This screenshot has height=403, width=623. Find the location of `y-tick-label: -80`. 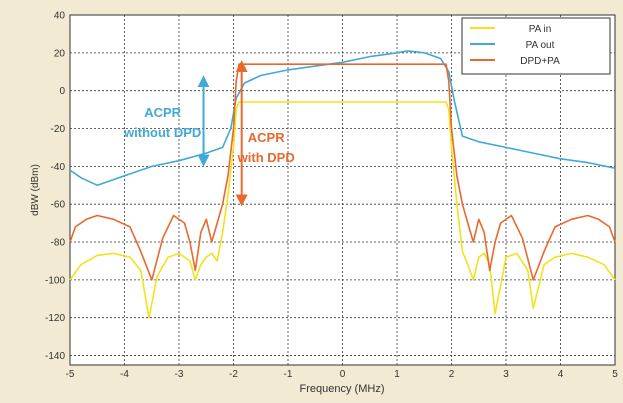

y-tick-label: -80 is located at coordinates (58, 243).